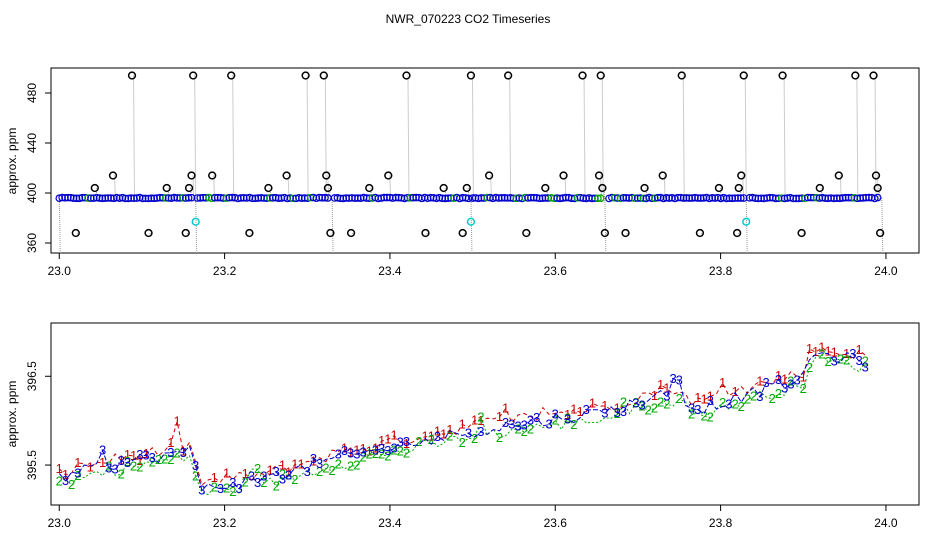 Image resolution: width=936 pixels, height=540 pixels. I want to click on panel-filtered-x-tick-label: 23.6, so click(556, 523).